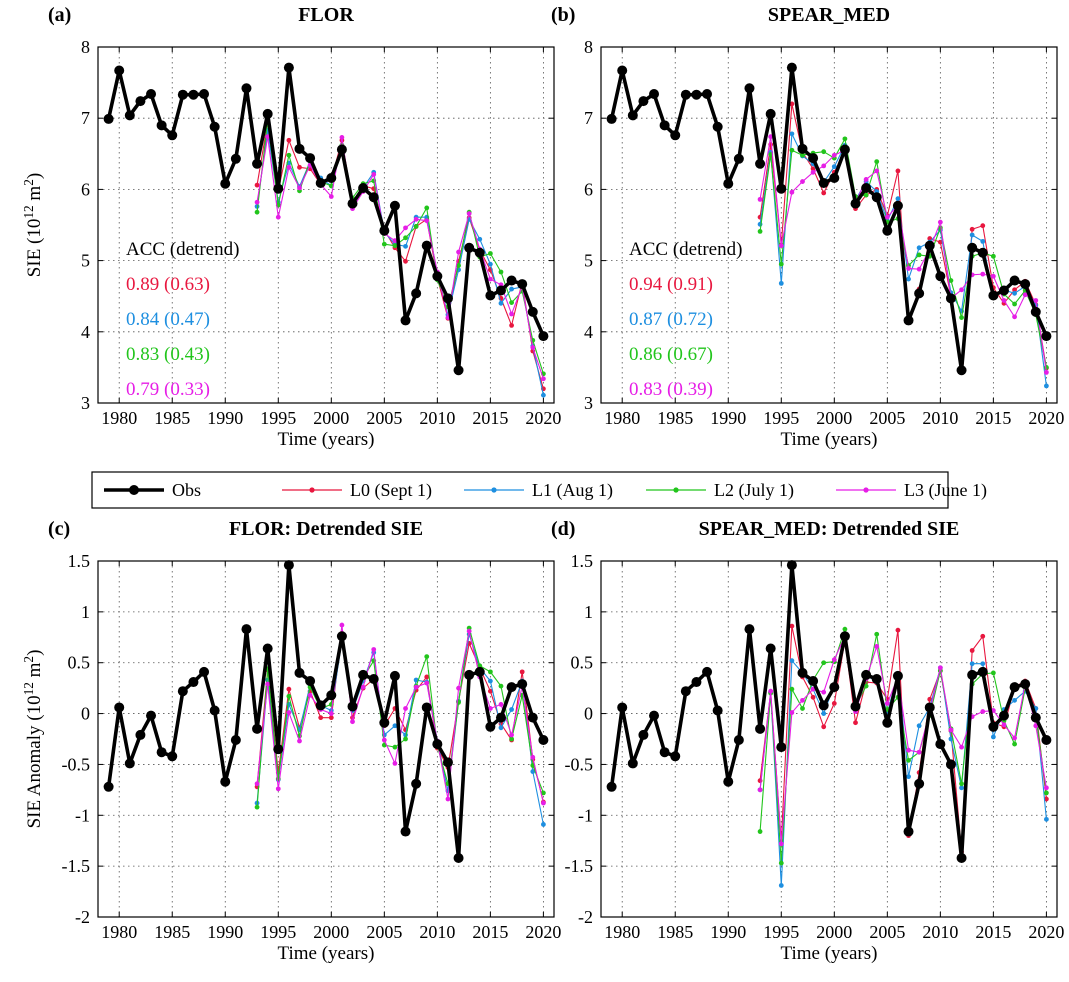 This screenshot has height=982, width=1069. I want to click on panel-title: FLOR: Detrended SIE, so click(326, 529).